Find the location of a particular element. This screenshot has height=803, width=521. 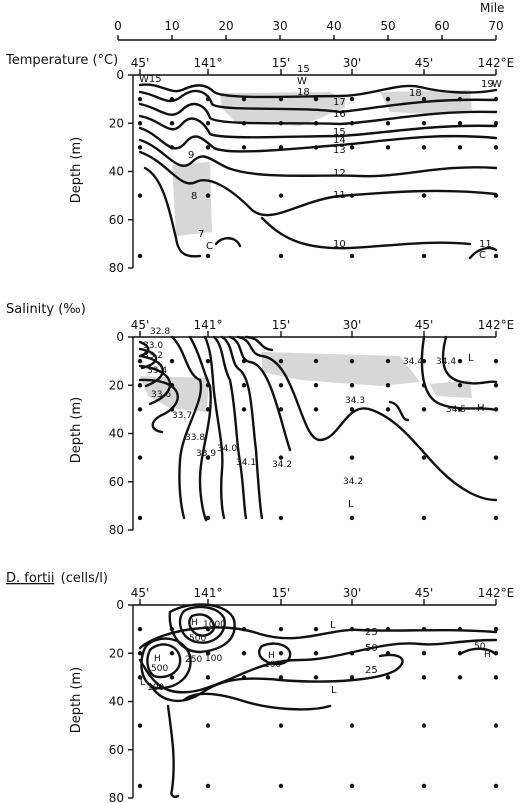

contour-label: 100 is located at coordinates (213, 659).